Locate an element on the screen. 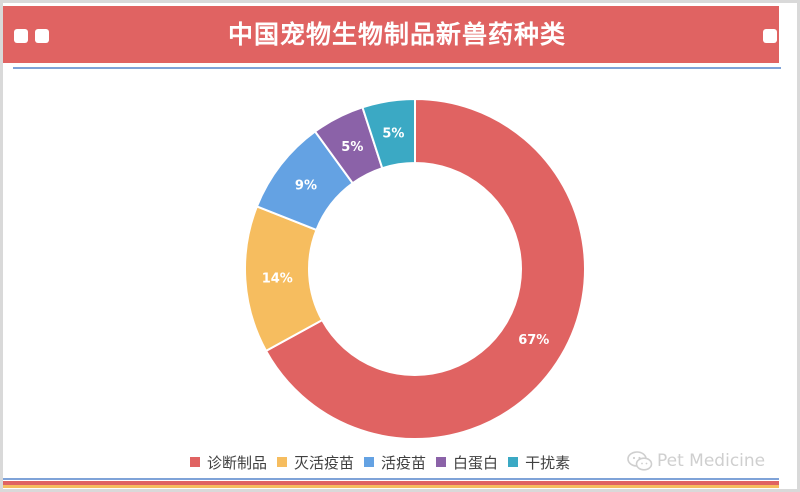 Image resolution: width=800 pixels, height=492 pixels. legend-label: 干扰素 is located at coordinates (548, 462).